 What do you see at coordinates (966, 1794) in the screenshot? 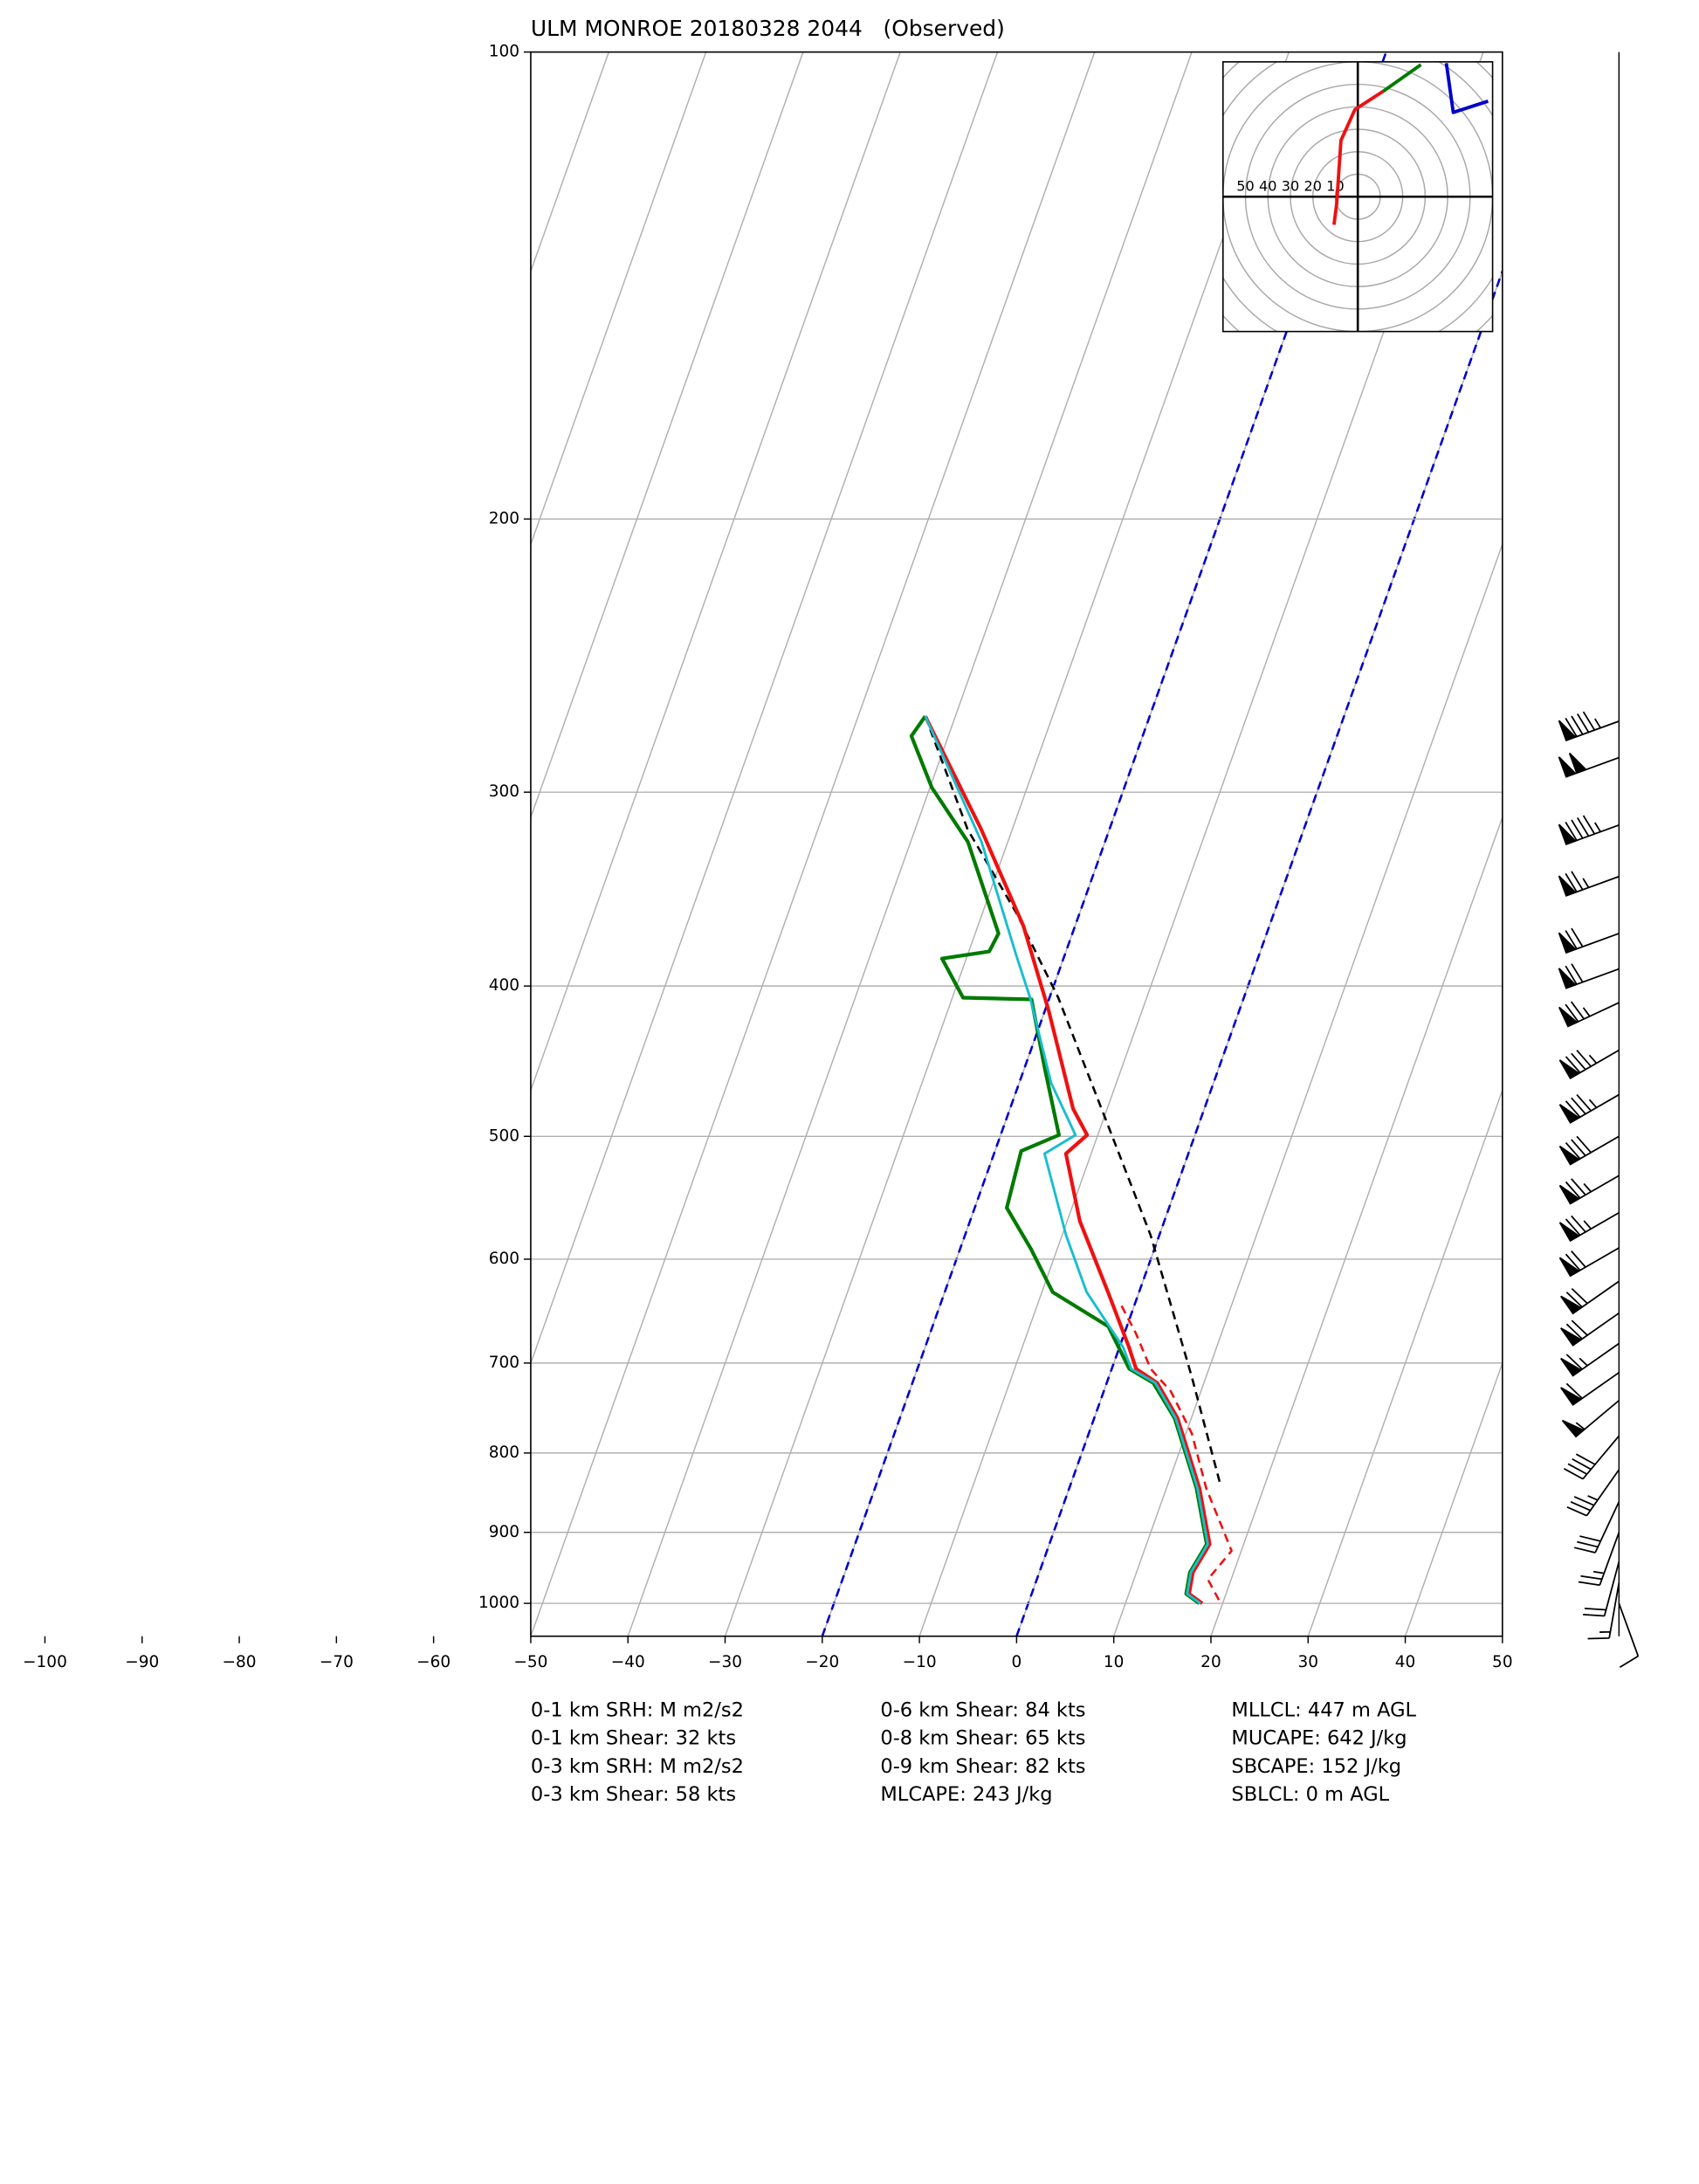
I see `stat-line: MLCAPE: 243 J/kg` at bounding box center [966, 1794].